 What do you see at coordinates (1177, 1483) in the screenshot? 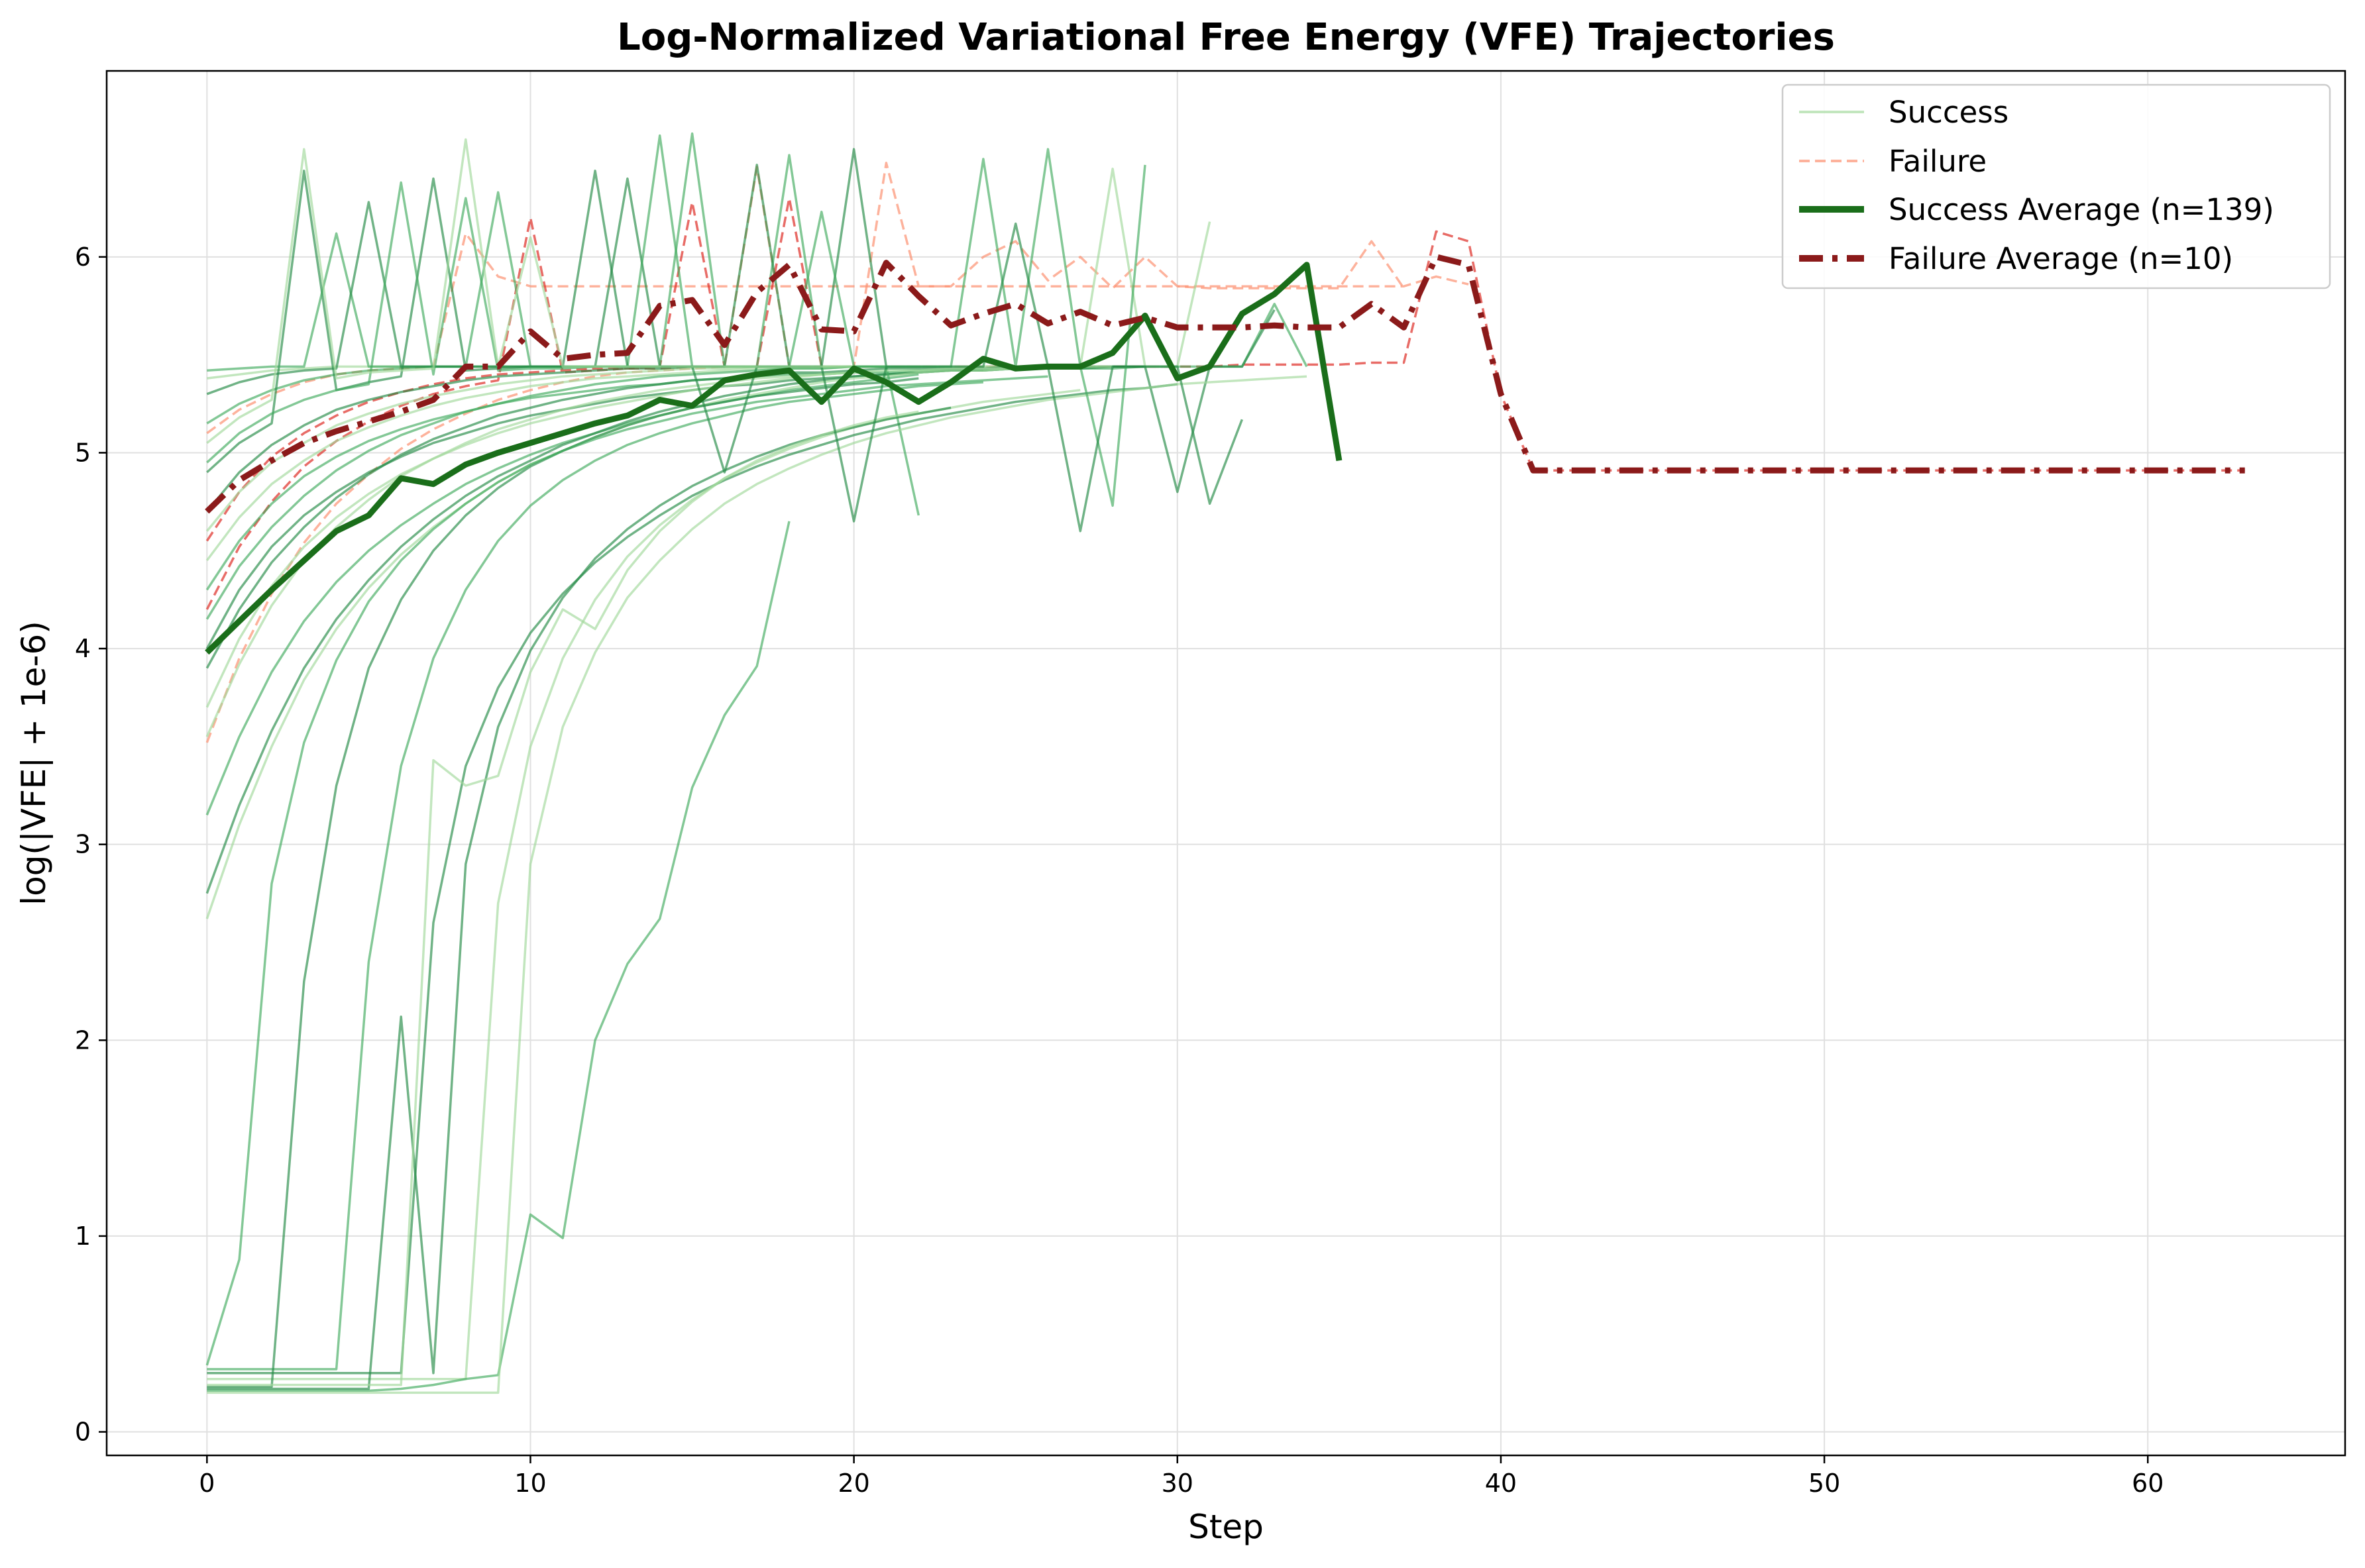
I see `x-tick-label: 30` at bounding box center [1177, 1483].